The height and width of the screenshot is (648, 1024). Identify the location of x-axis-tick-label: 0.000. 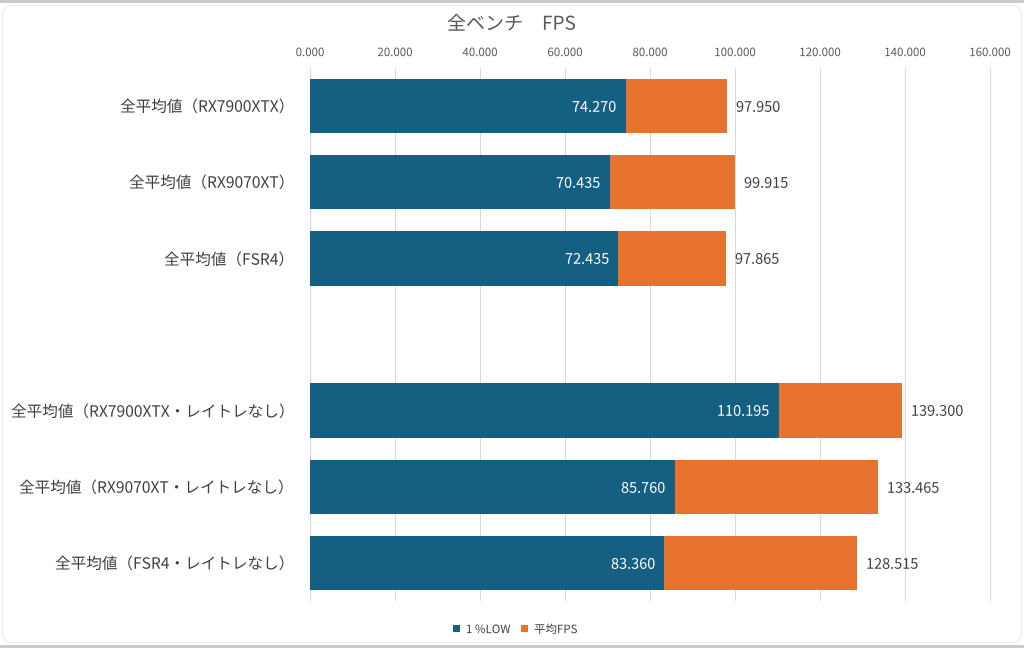
(310, 52).